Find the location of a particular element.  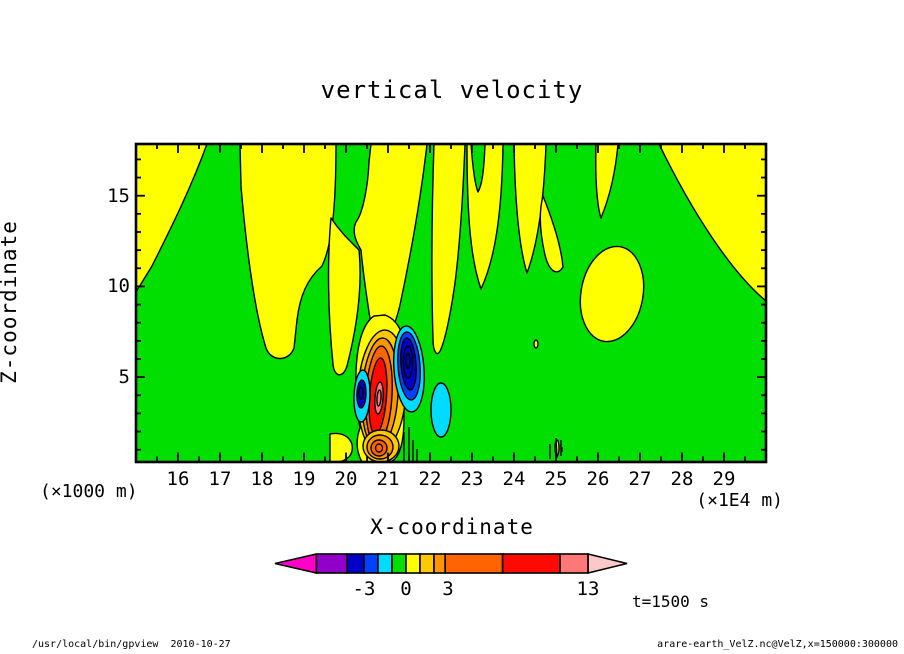

isolated-yellow-cell is located at coordinates (612, 294).